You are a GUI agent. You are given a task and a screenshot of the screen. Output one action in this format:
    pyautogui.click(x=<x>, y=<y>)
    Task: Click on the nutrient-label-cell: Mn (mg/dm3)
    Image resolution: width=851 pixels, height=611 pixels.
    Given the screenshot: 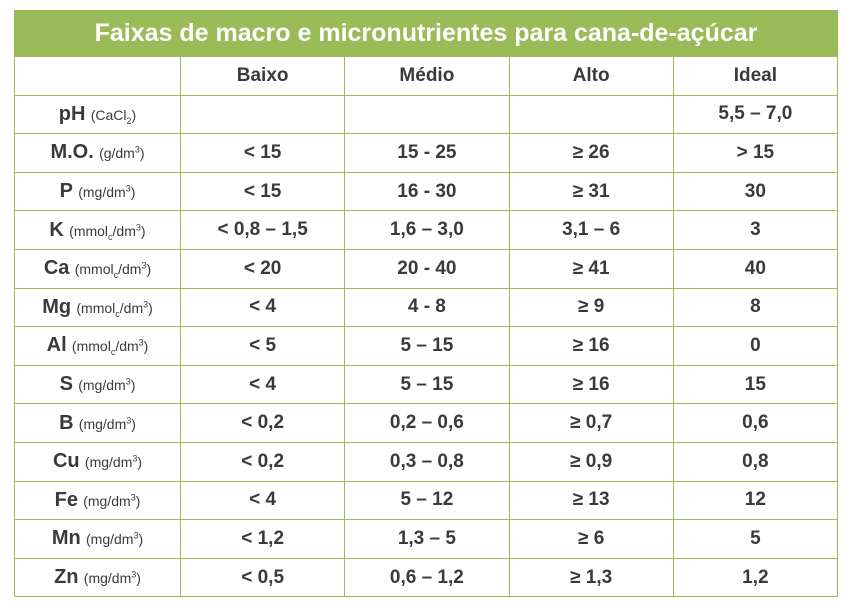 What is the action you would take?
    pyautogui.click(x=97, y=539)
    